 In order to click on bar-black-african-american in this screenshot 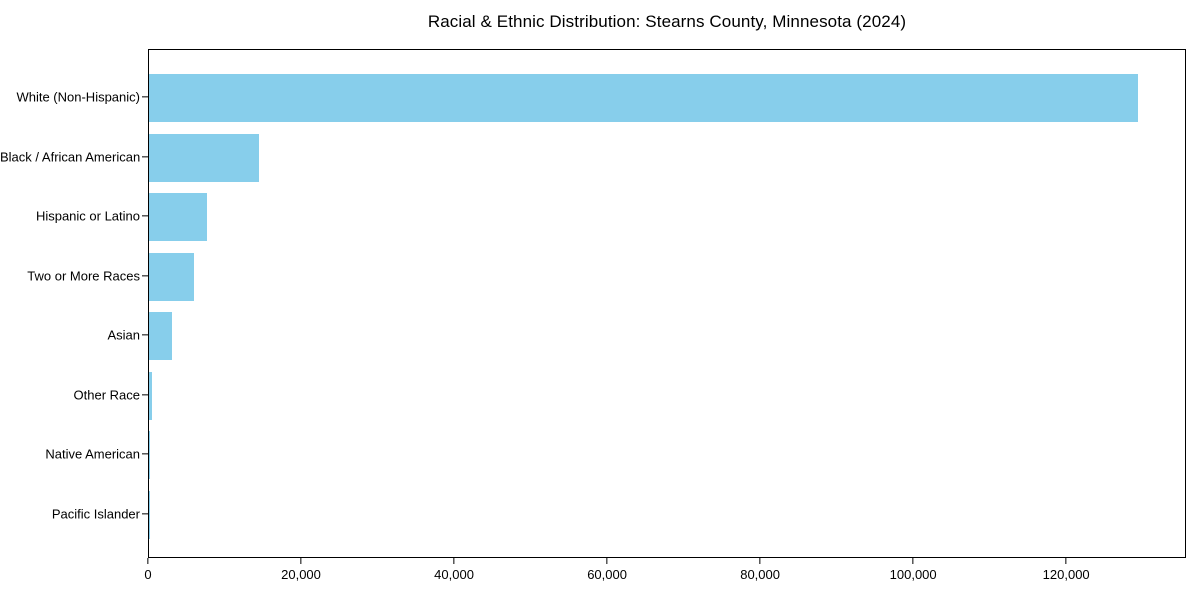, I will do `click(204, 157)`.